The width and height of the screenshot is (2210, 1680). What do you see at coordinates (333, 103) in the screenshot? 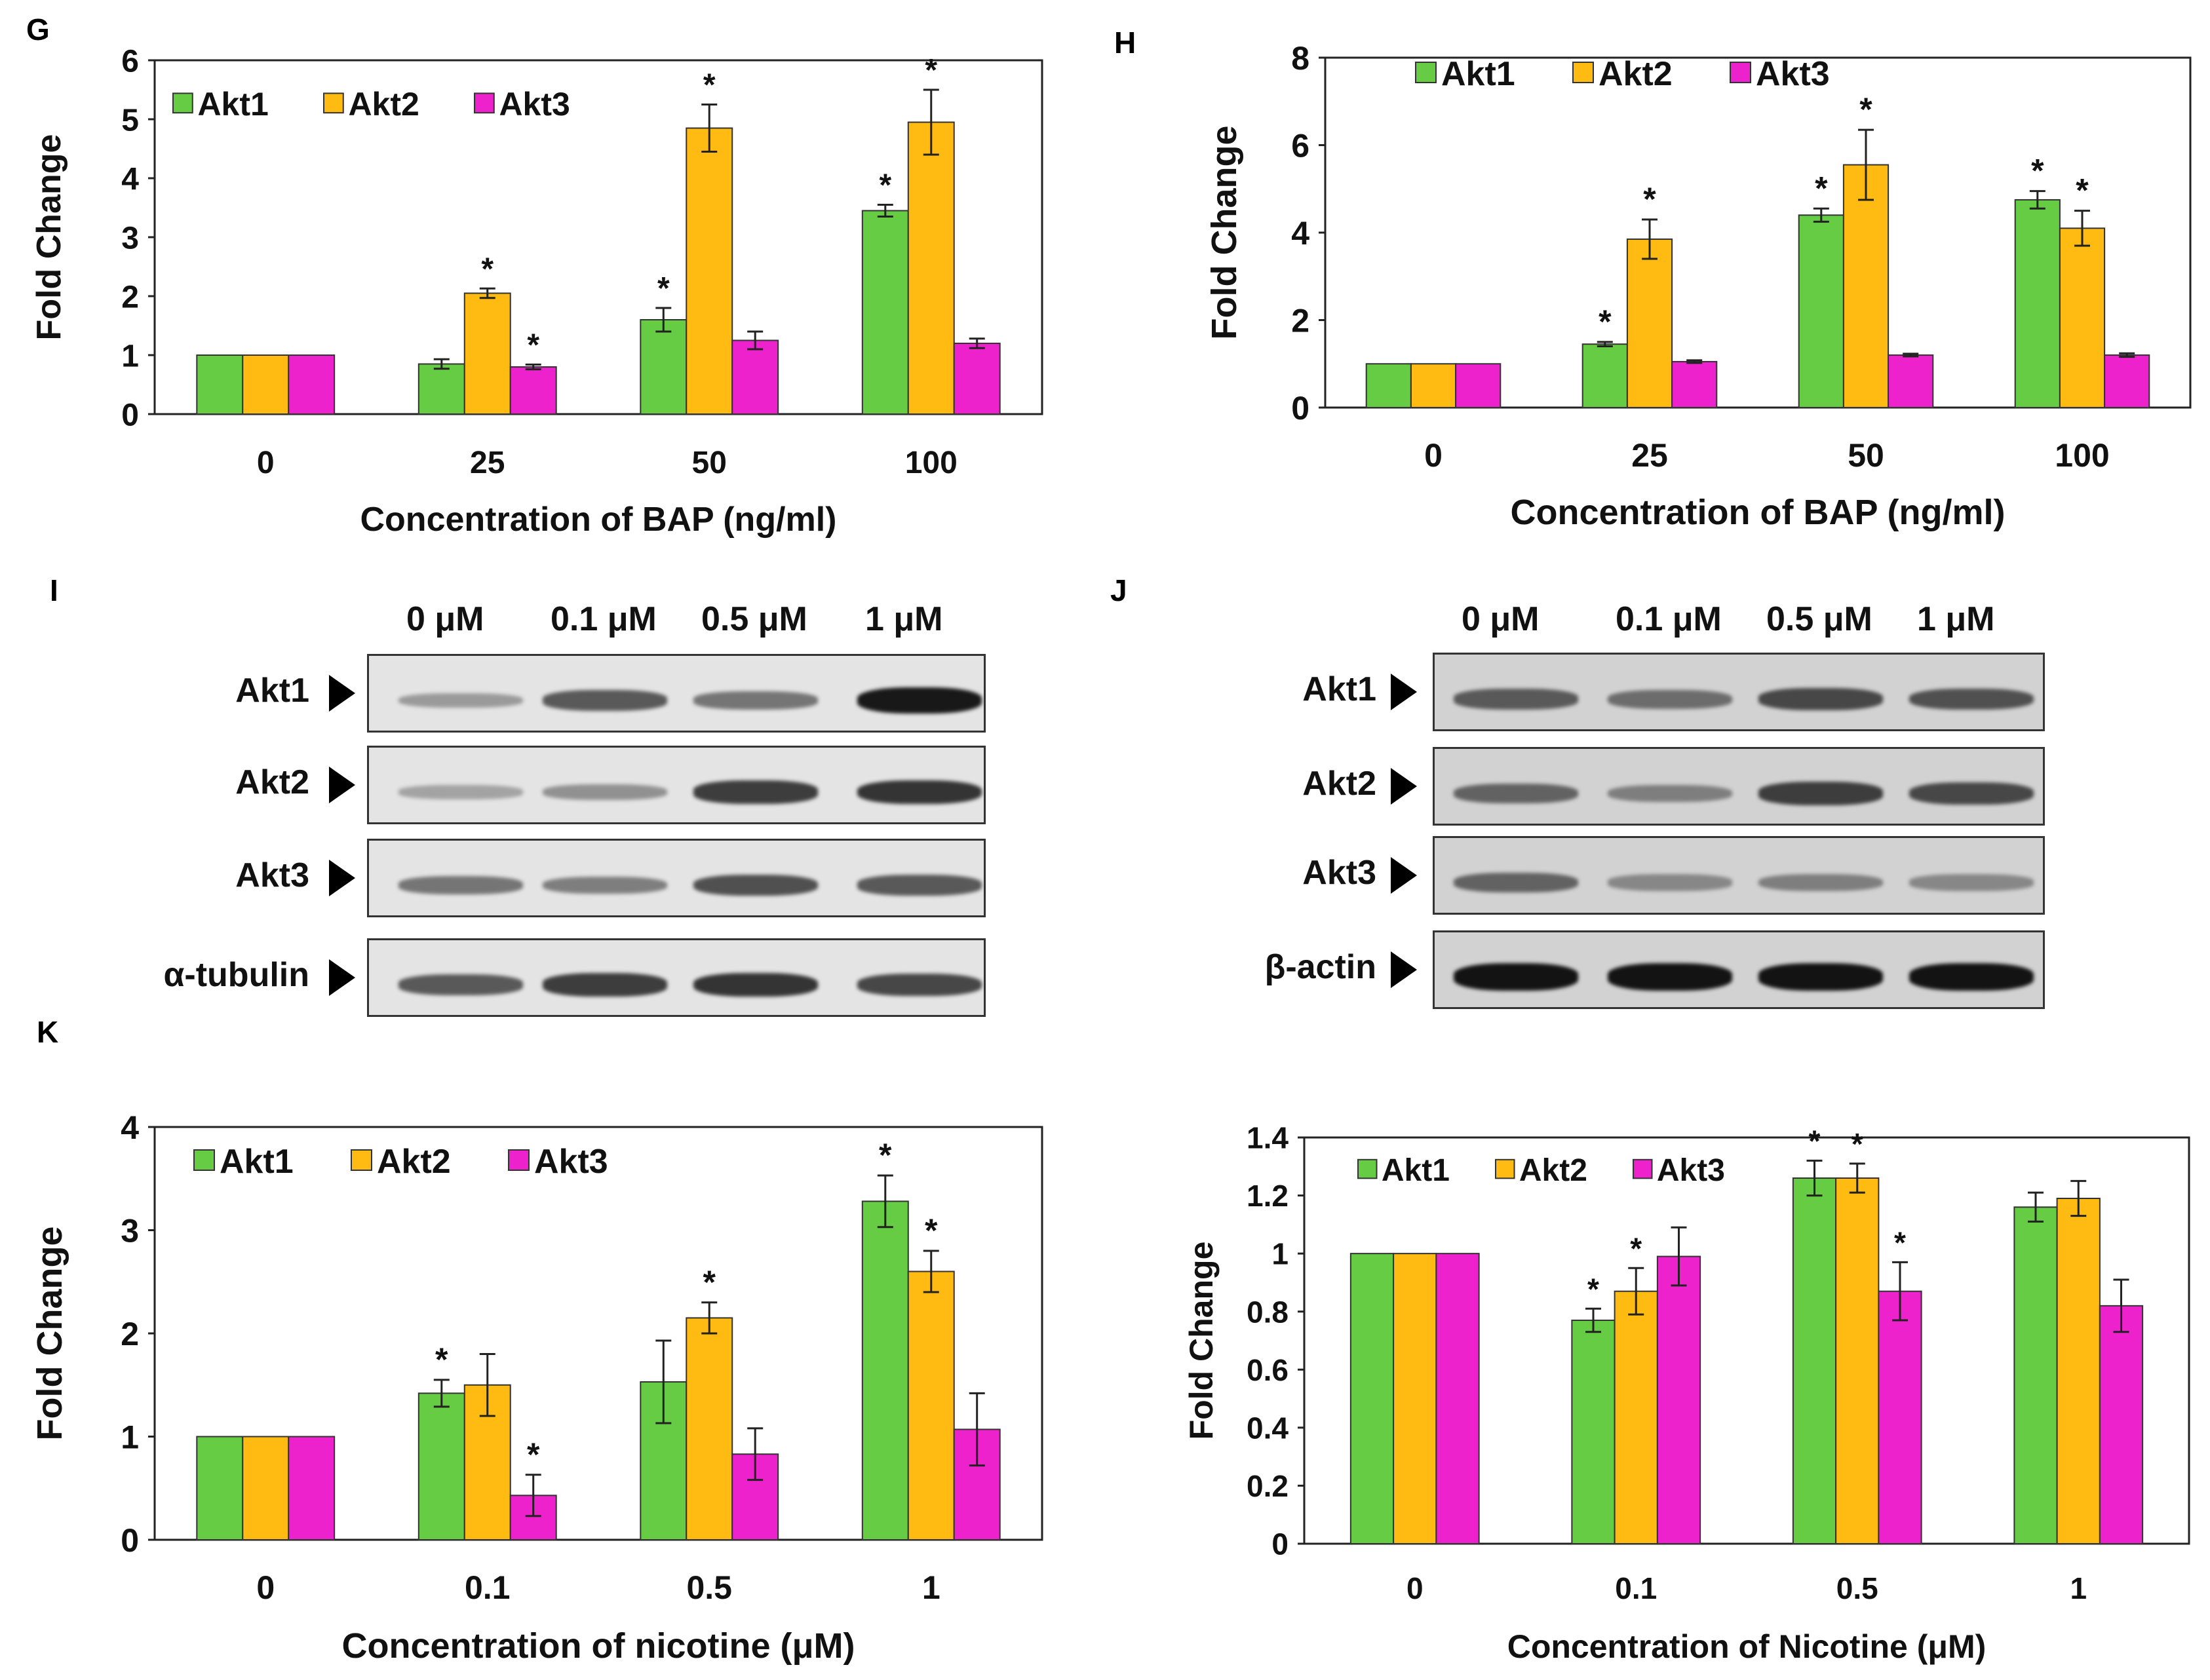
I see `legend-swatch-akt2` at bounding box center [333, 103].